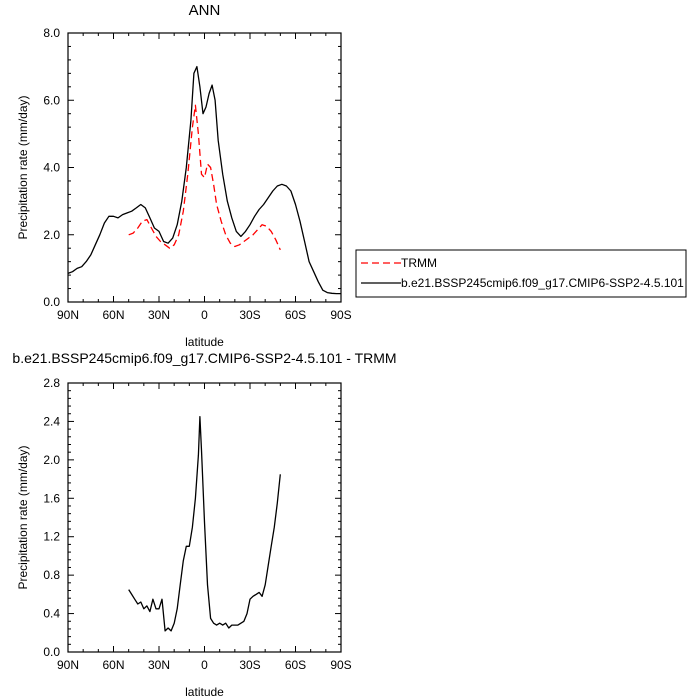 The image size is (700, 700). What do you see at coordinates (205, 10) in the screenshot?
I see `chart-title: ANN` at bounding box center [205, 10].